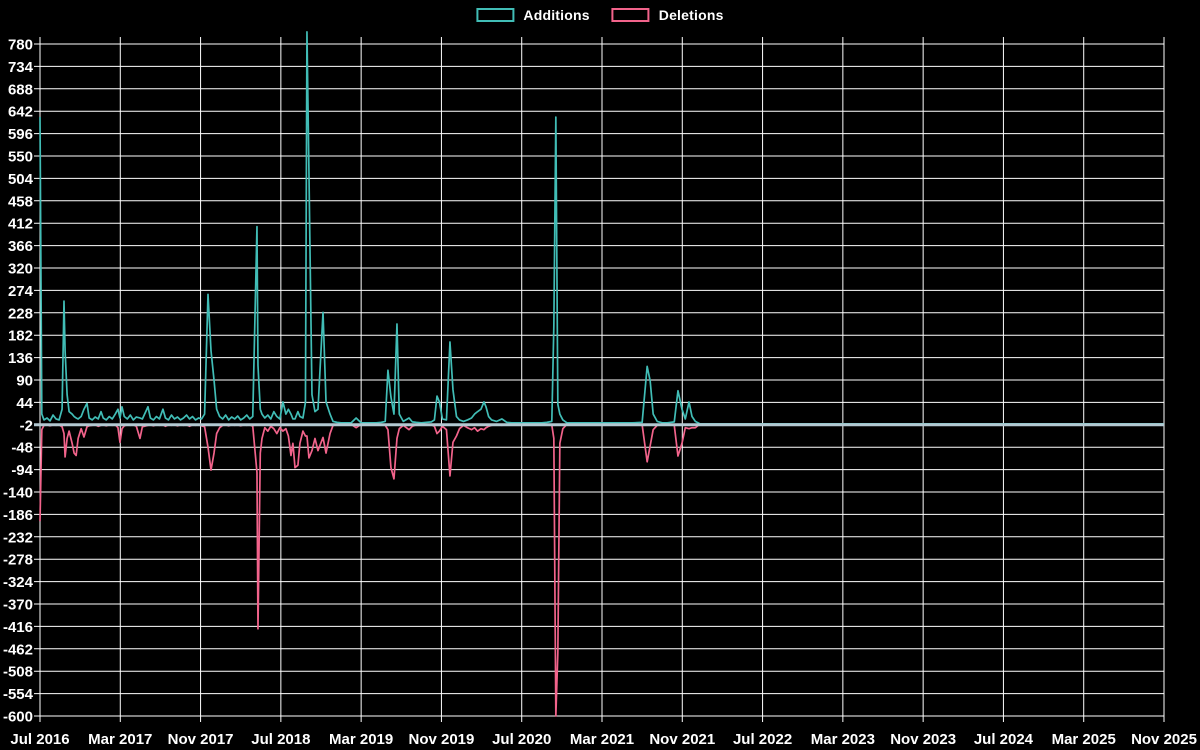 The width and height of the screenshot is (1200, 750). I want to click on x-tick-label: Jul 2022, so click(762, 739).